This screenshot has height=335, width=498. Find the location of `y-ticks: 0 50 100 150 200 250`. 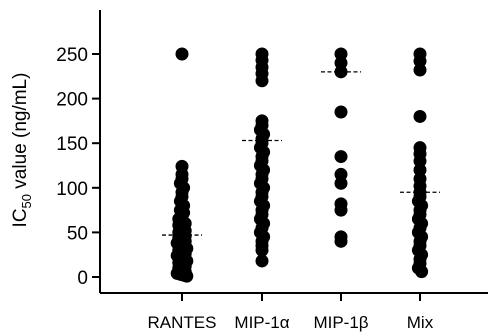

y-ticks: 0 50 100 150 200 250 is located at coordinates (78, 167).